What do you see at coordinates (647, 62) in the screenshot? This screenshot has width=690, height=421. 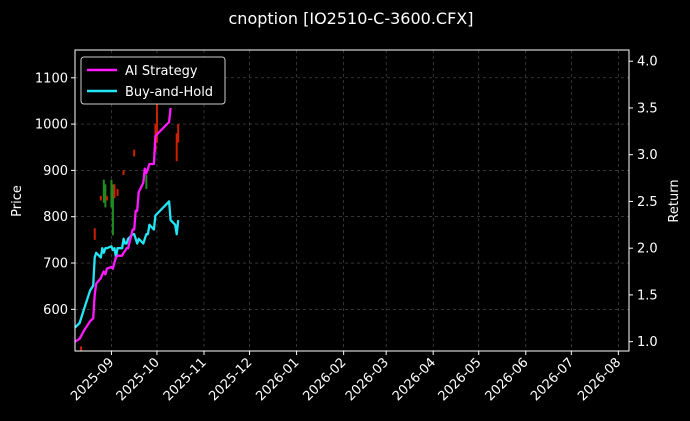 I see `y-right-tick-label: 4.0` at bounding box center [647, 62].